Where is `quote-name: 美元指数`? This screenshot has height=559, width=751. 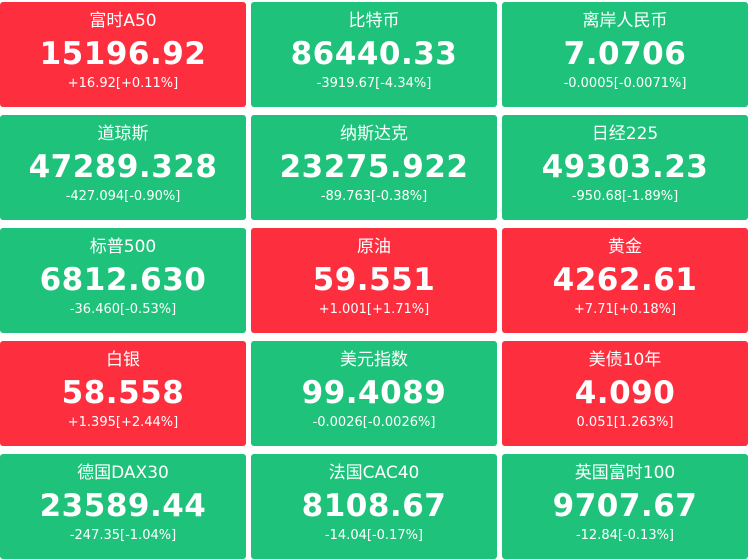 quote-name: 美元指数 is located at coordinates (374, 360).